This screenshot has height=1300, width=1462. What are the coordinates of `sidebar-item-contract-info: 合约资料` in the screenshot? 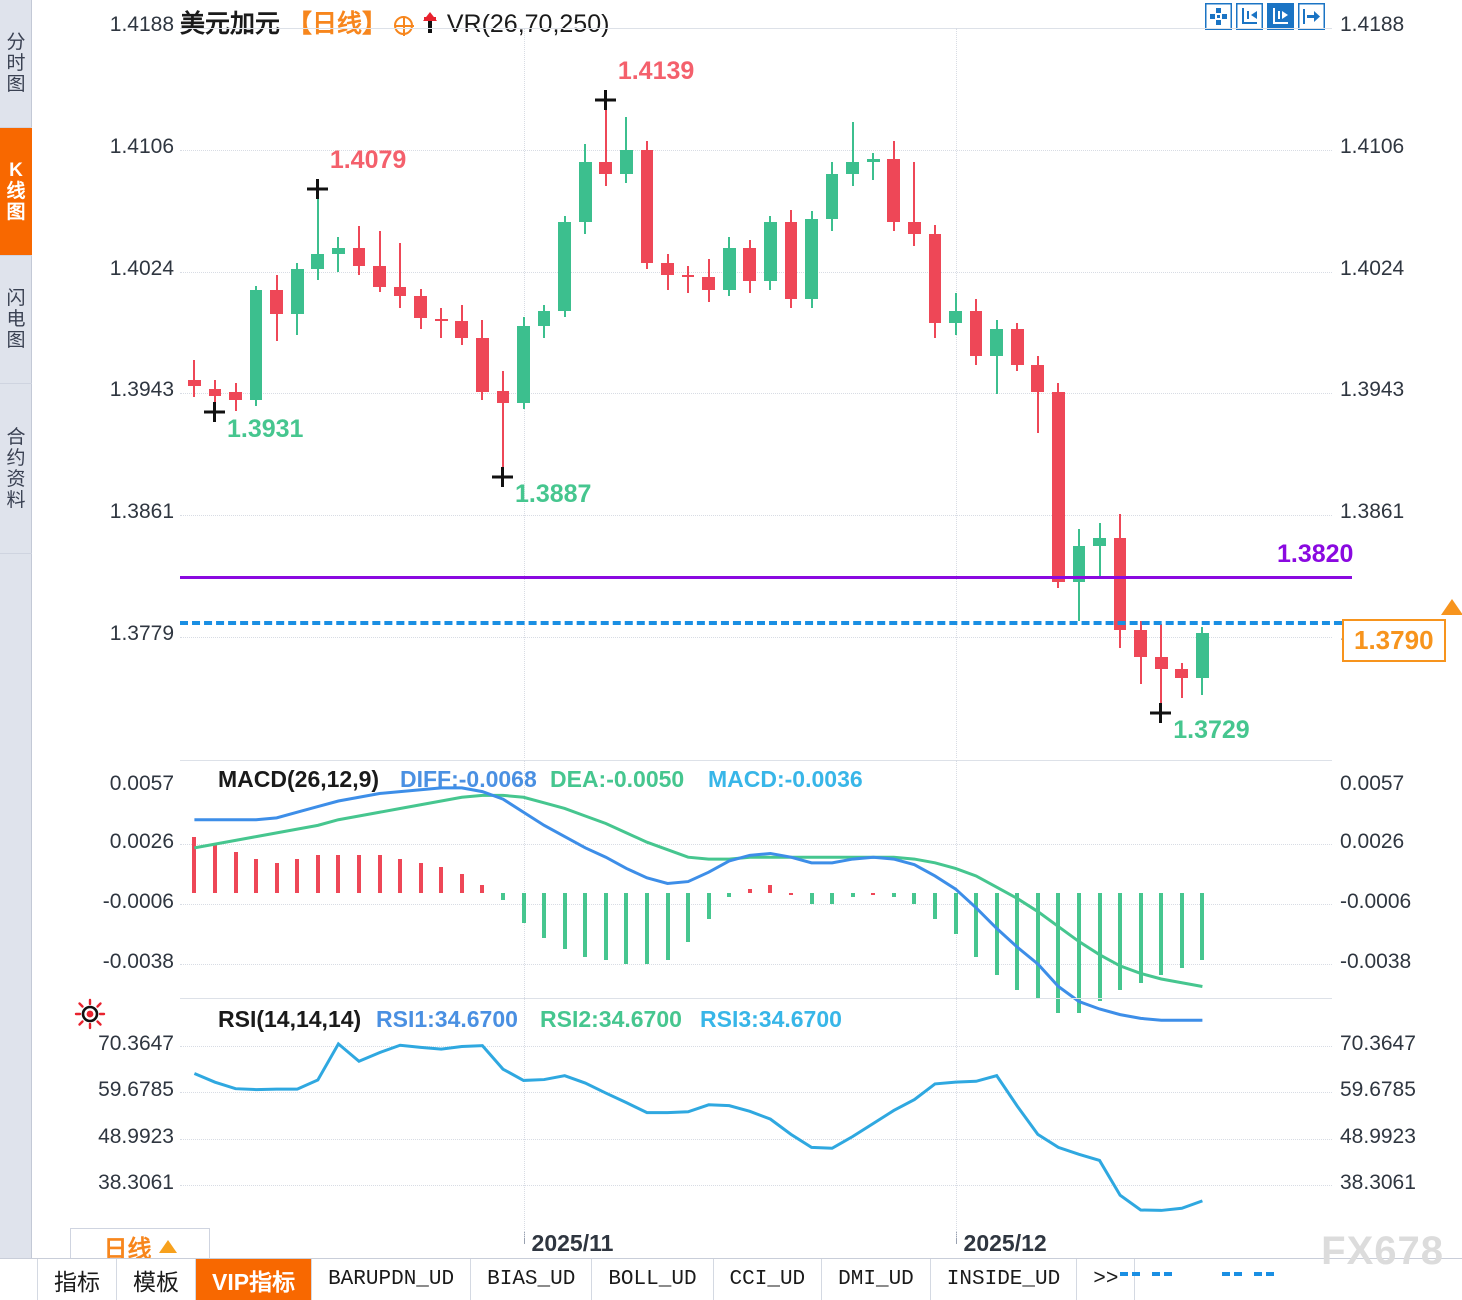 It's located at (16, 469).